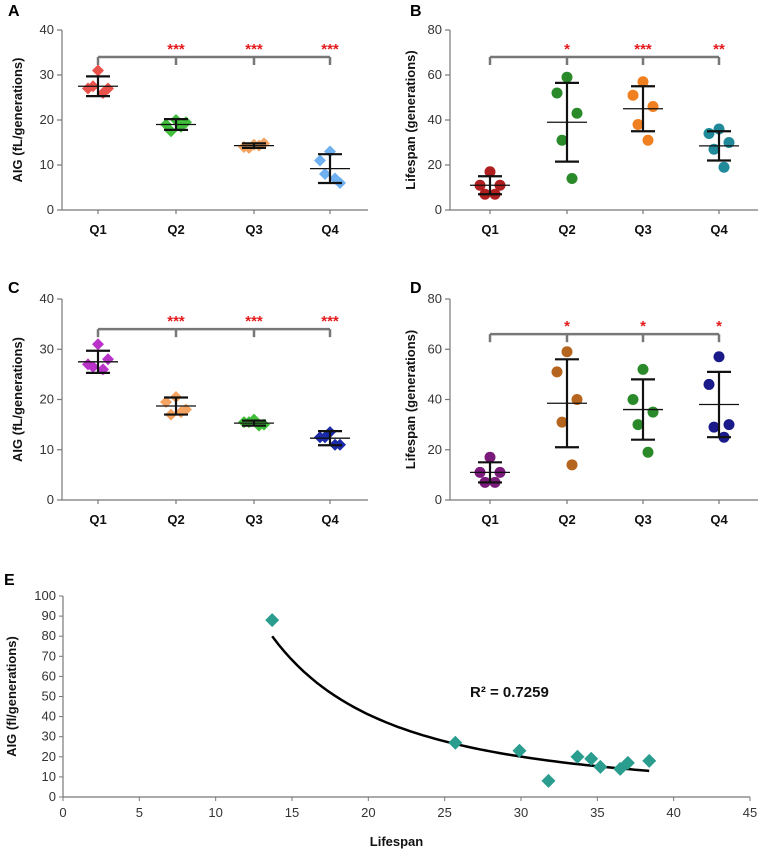  What do you see at coordinates (49, 615) in the screenshot?
I see `y-tick-label: 90` at bounding box center [49, 615].